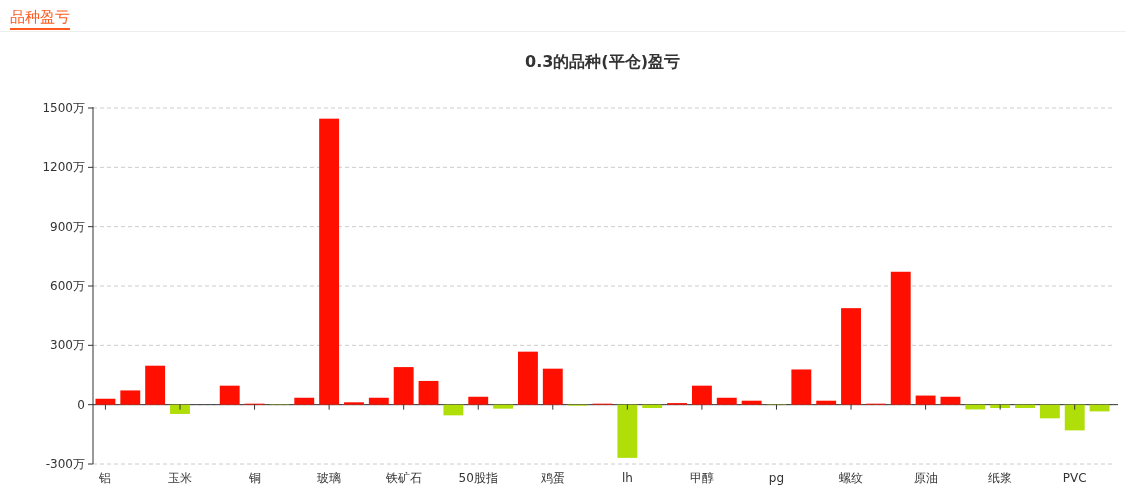 Image resolution: width=1126 pixels, height=501 pixels. Describe the element at coordinates (63, 167) in the screenshot. I see `y-tick-label: 1200万` at that location.